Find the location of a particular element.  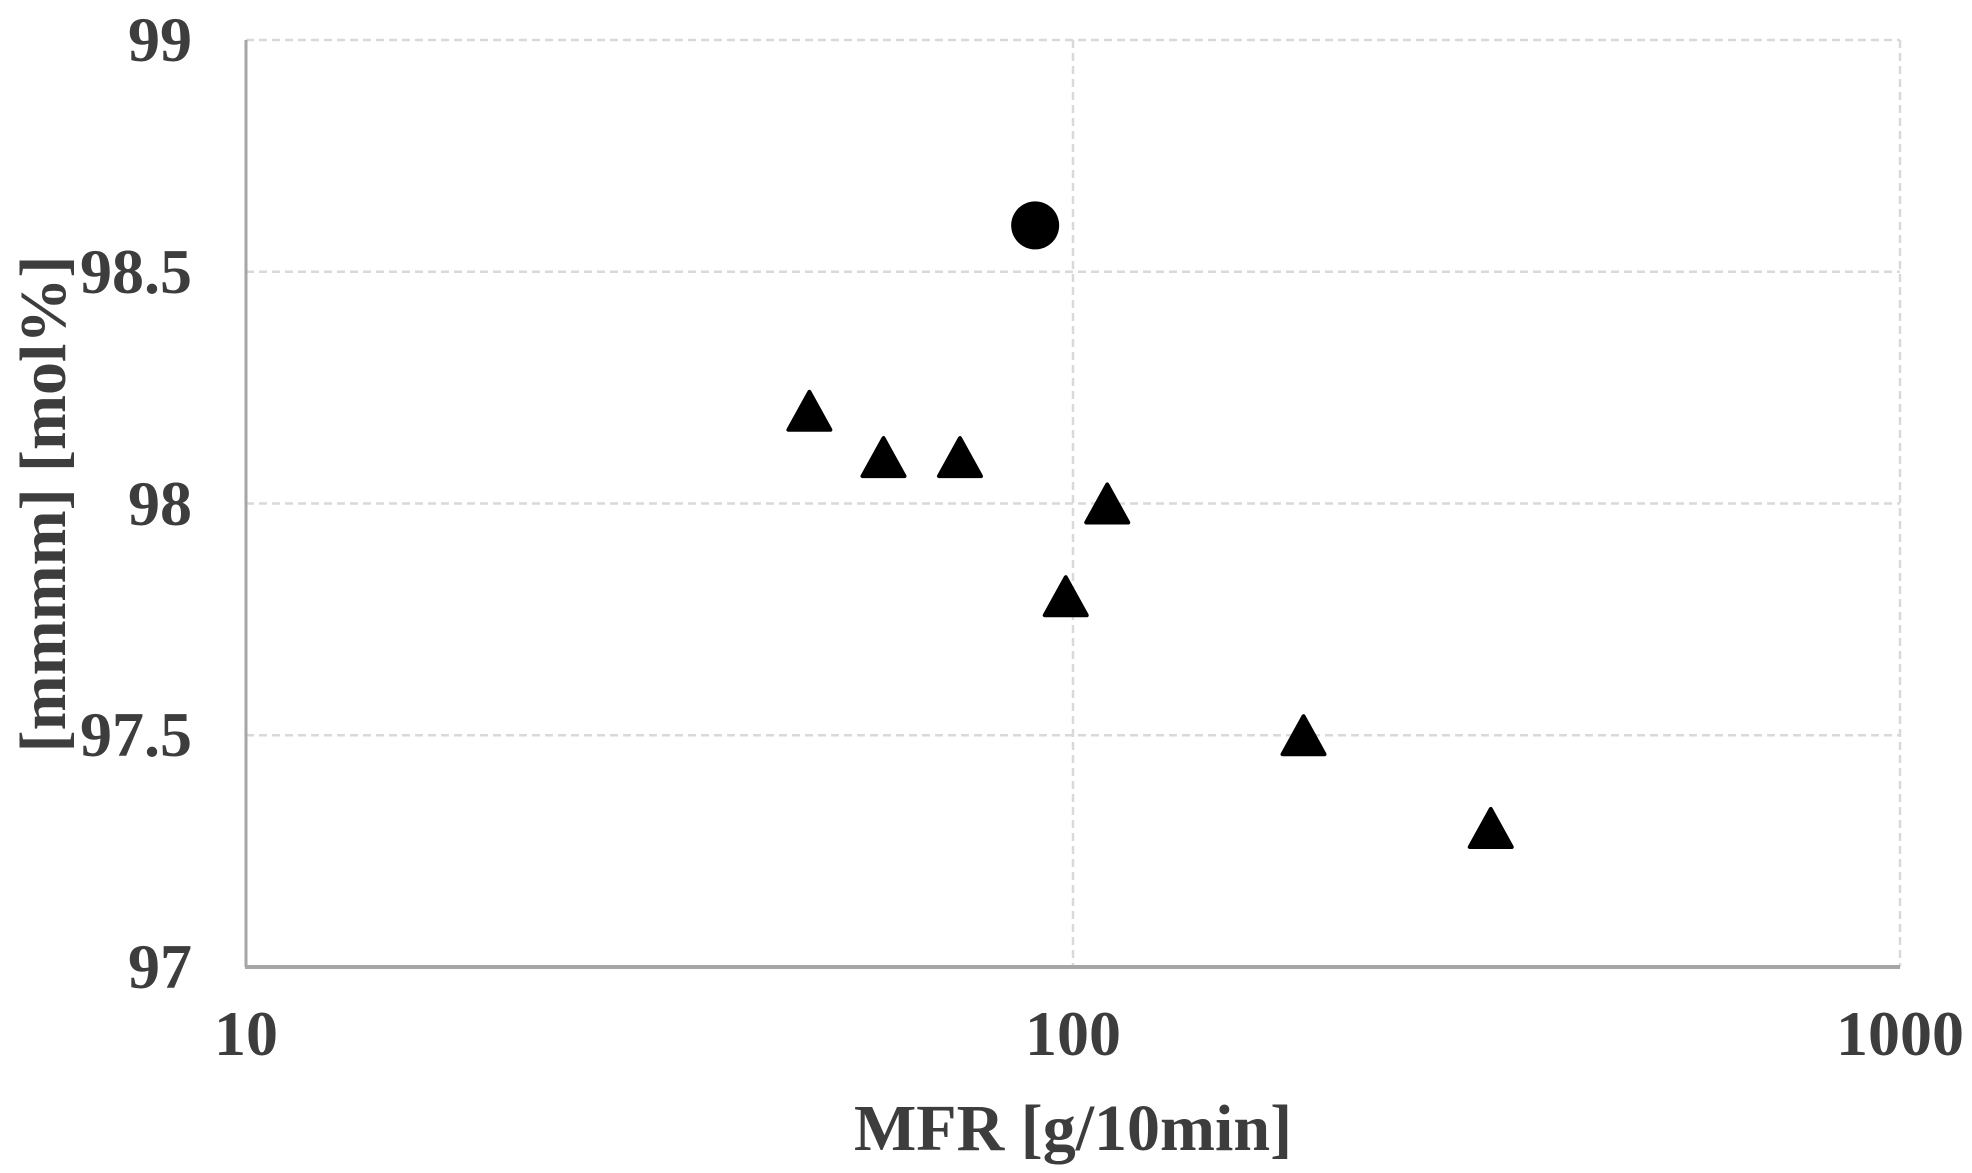

x-tick-label: 10 is located at coordinates (246, 1033).